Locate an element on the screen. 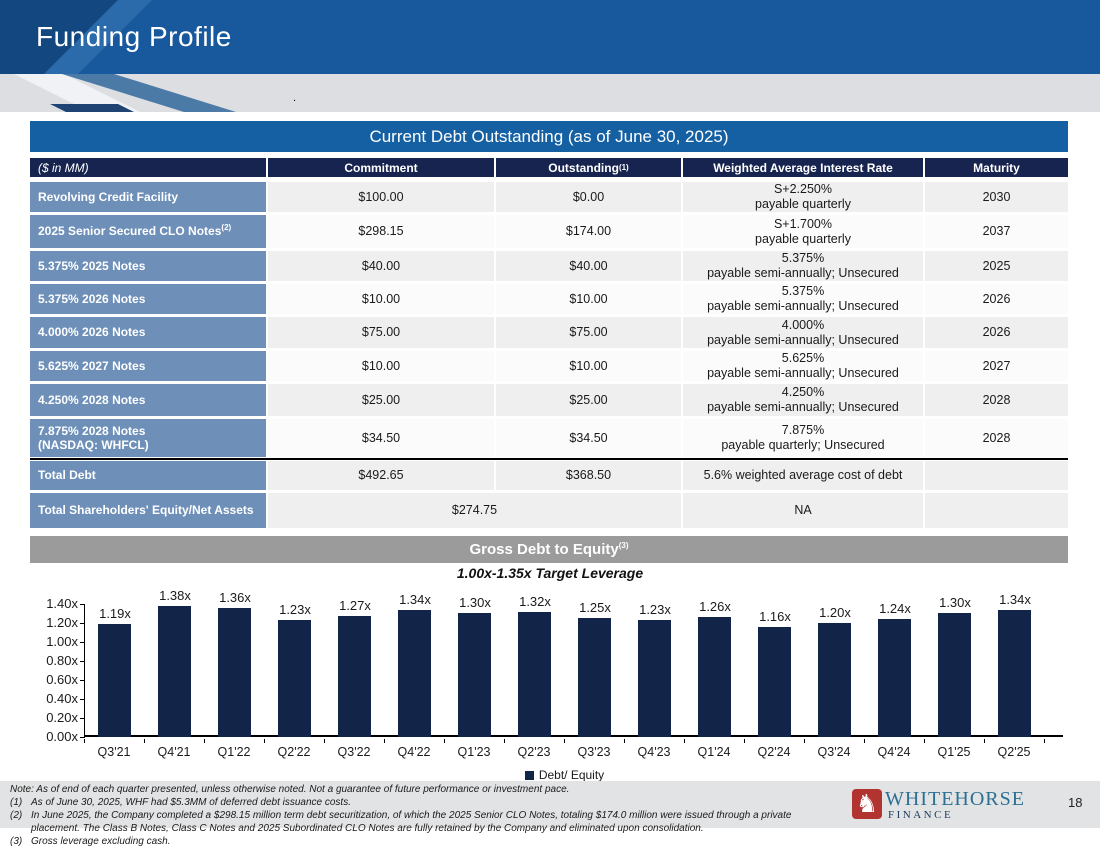 This screenshot has height=849, width=1100. y-axis-tick-label: 0.80x is located at coordinates (62, 660).